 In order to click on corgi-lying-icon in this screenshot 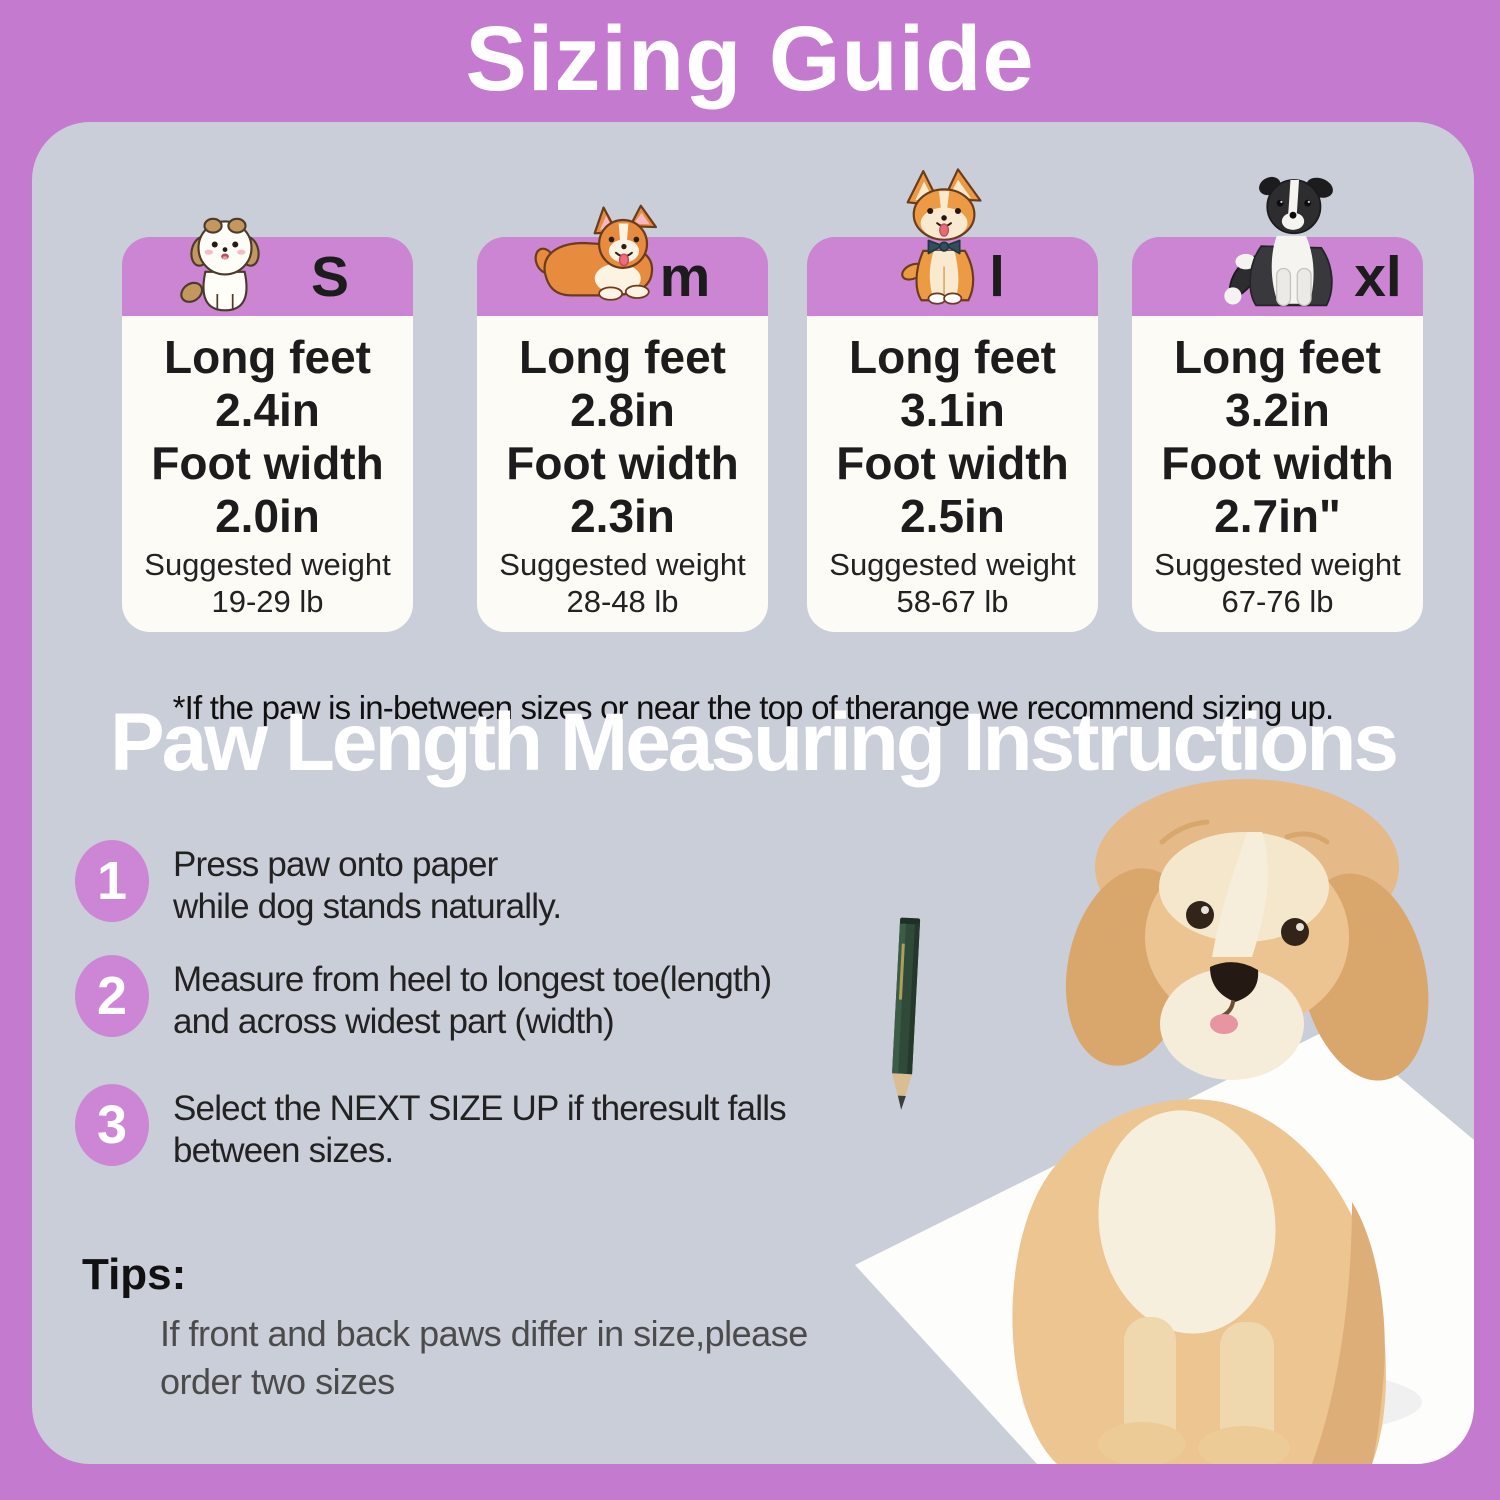, I will do `click(595, 252)`.